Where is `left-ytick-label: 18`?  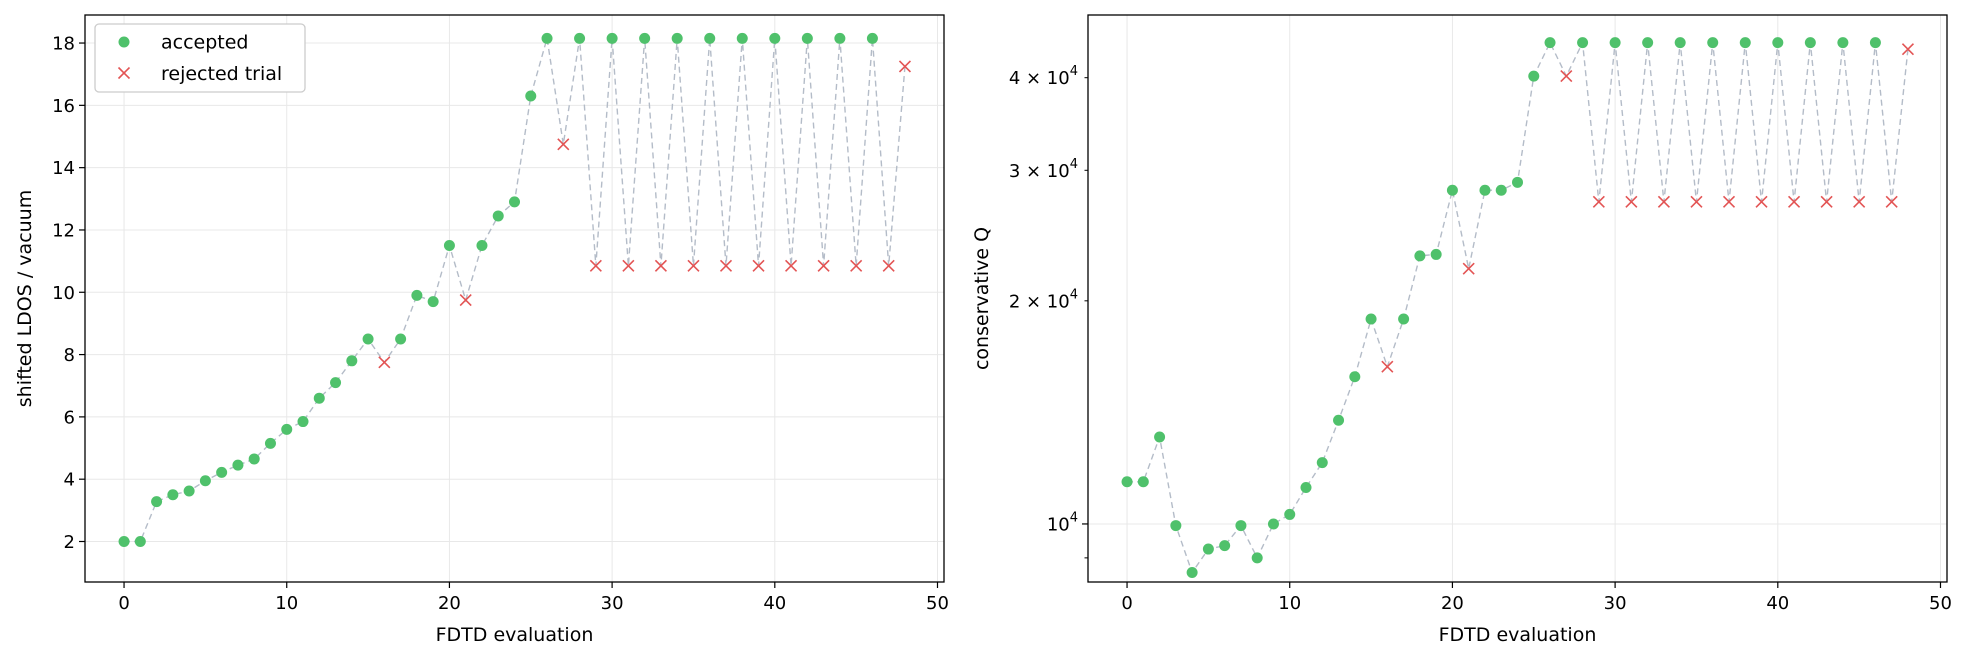
left-ytick-label: 18 is located at coordinates (63, 44).